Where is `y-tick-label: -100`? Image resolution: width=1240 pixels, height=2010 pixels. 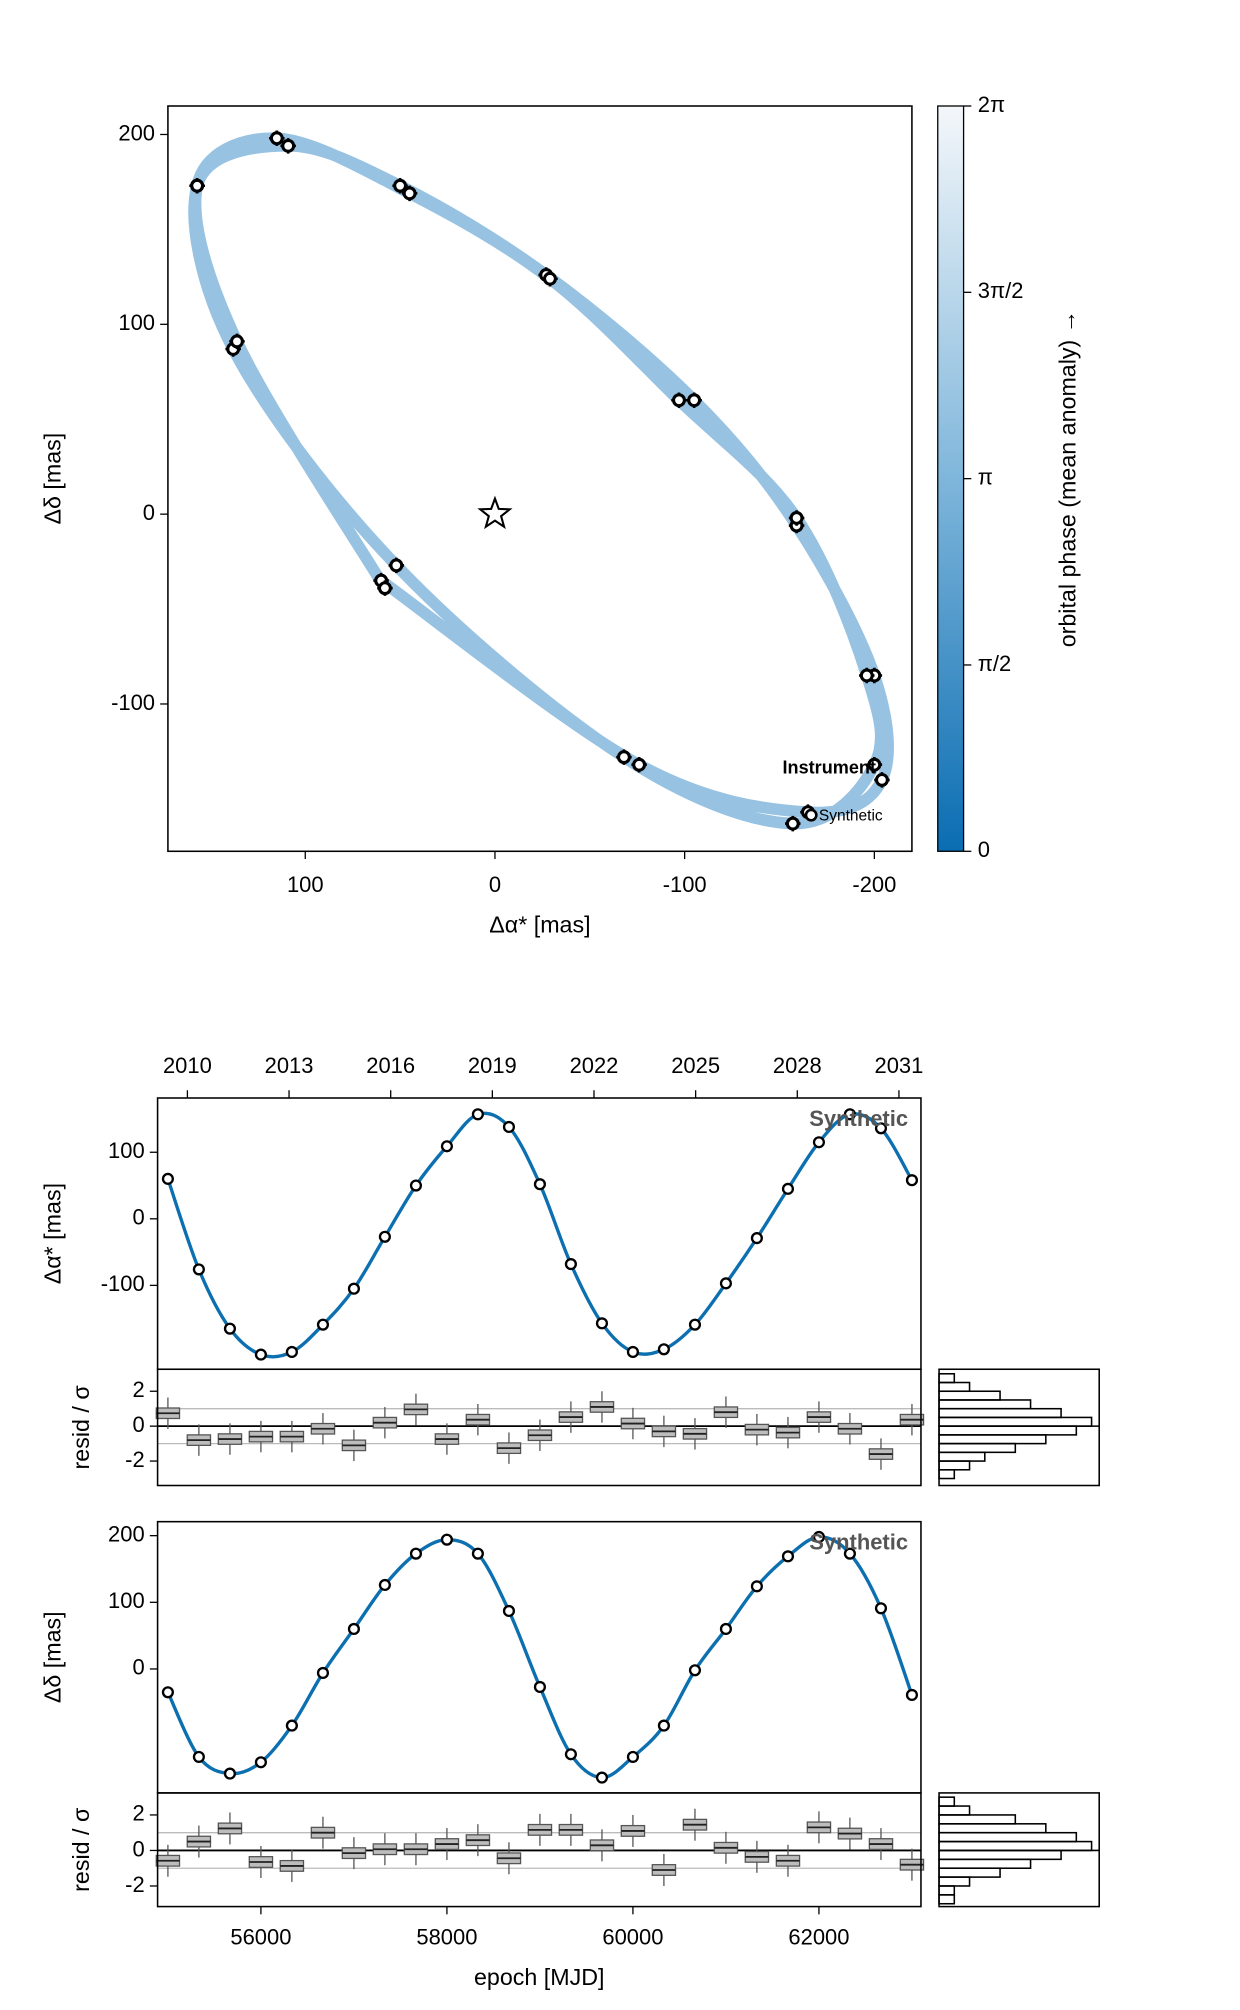
y-tick-label: -100 is located at coordinates (123, 1283).